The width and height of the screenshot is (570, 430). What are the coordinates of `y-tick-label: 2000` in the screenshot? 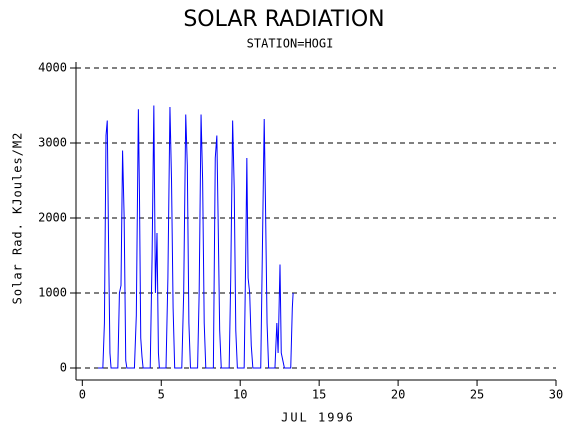 It's located at (52, 218).